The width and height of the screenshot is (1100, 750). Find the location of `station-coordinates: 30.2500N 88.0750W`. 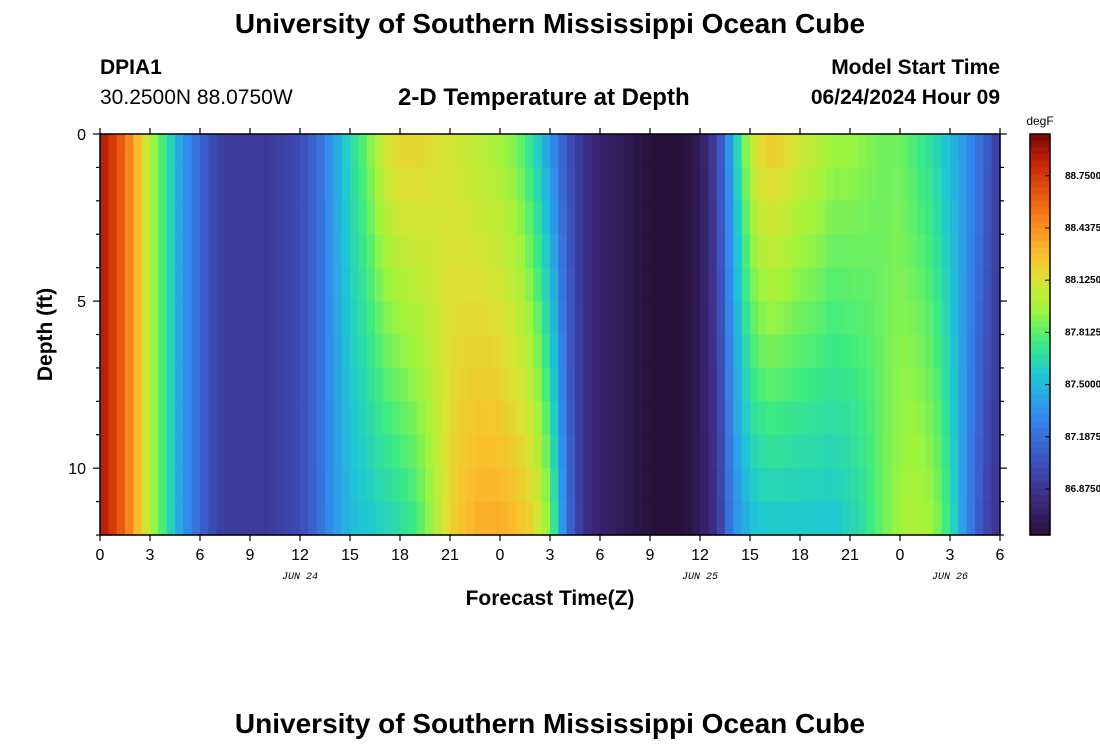

station-coordinates: 30.2500N 88.0750W is located at coordinates (196, 97).